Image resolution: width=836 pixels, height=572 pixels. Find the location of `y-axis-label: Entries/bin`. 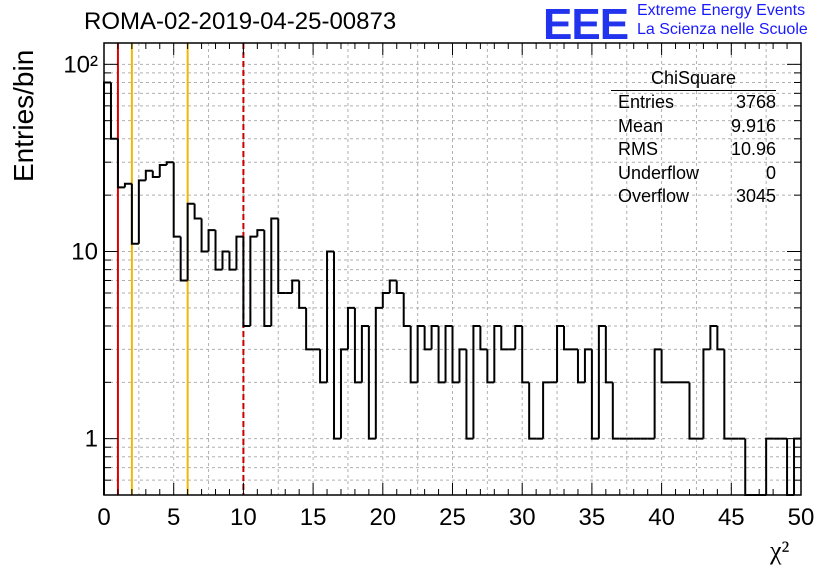

y-axis-label: Entries/bin is located at coordinates (23, 115).